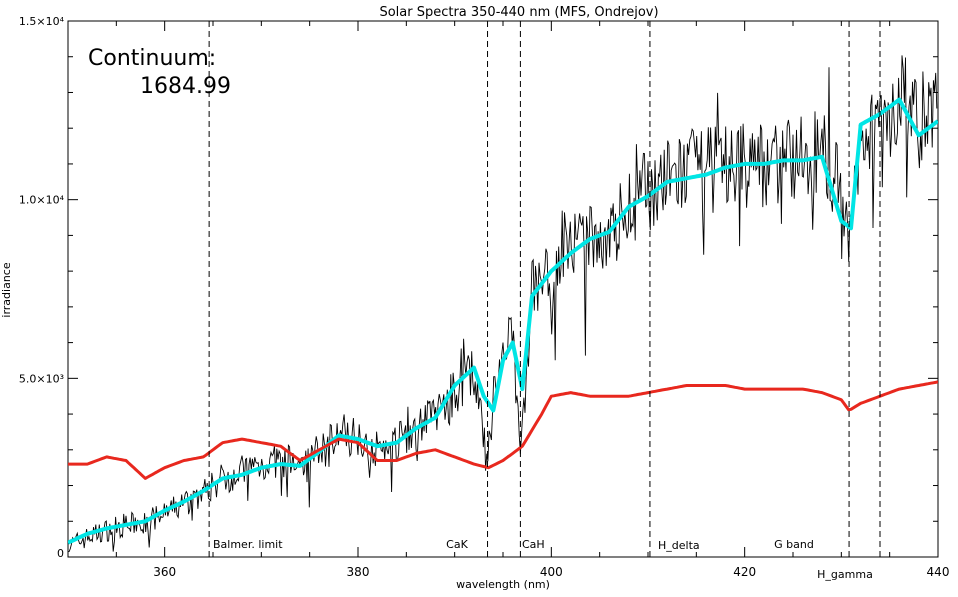  What do you see at coordinates (938, 572) in the screenshot?
I see `x-tick-label: 440` at bounding box center [938, 572].